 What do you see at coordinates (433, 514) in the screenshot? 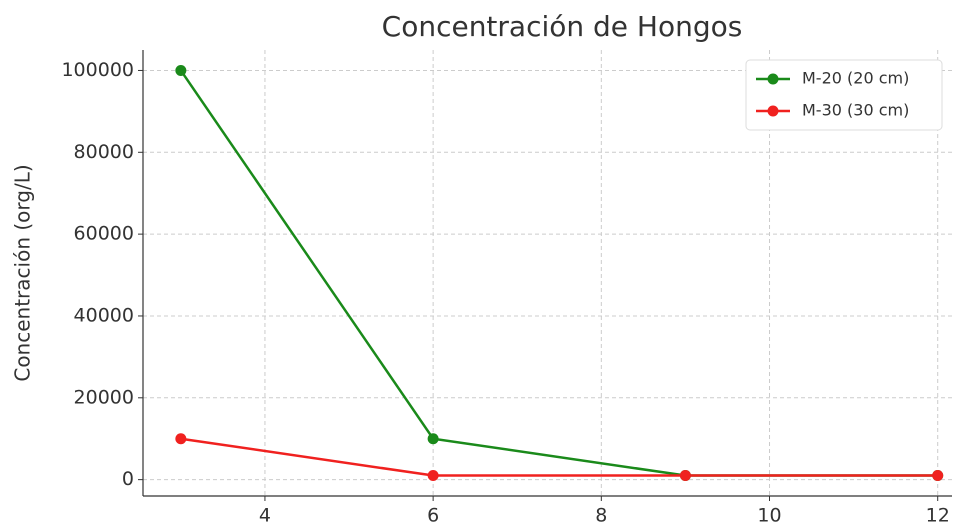
I see `x-tick-label: 6` at bounding box center [433, 514].